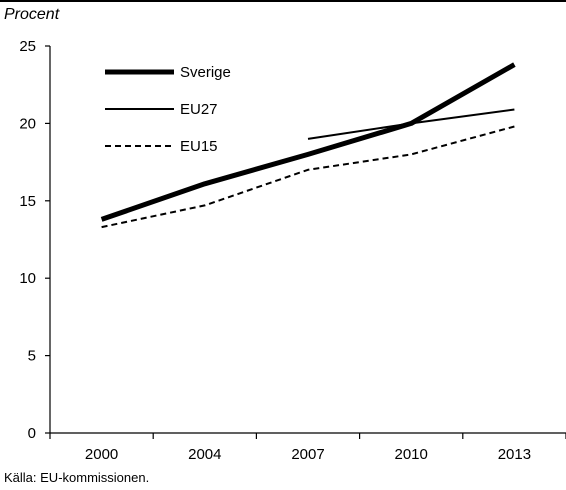  Describe the element at coordinates (199, 146) in the screenshot. I see `legend-label-eu15: EU15` at that location.